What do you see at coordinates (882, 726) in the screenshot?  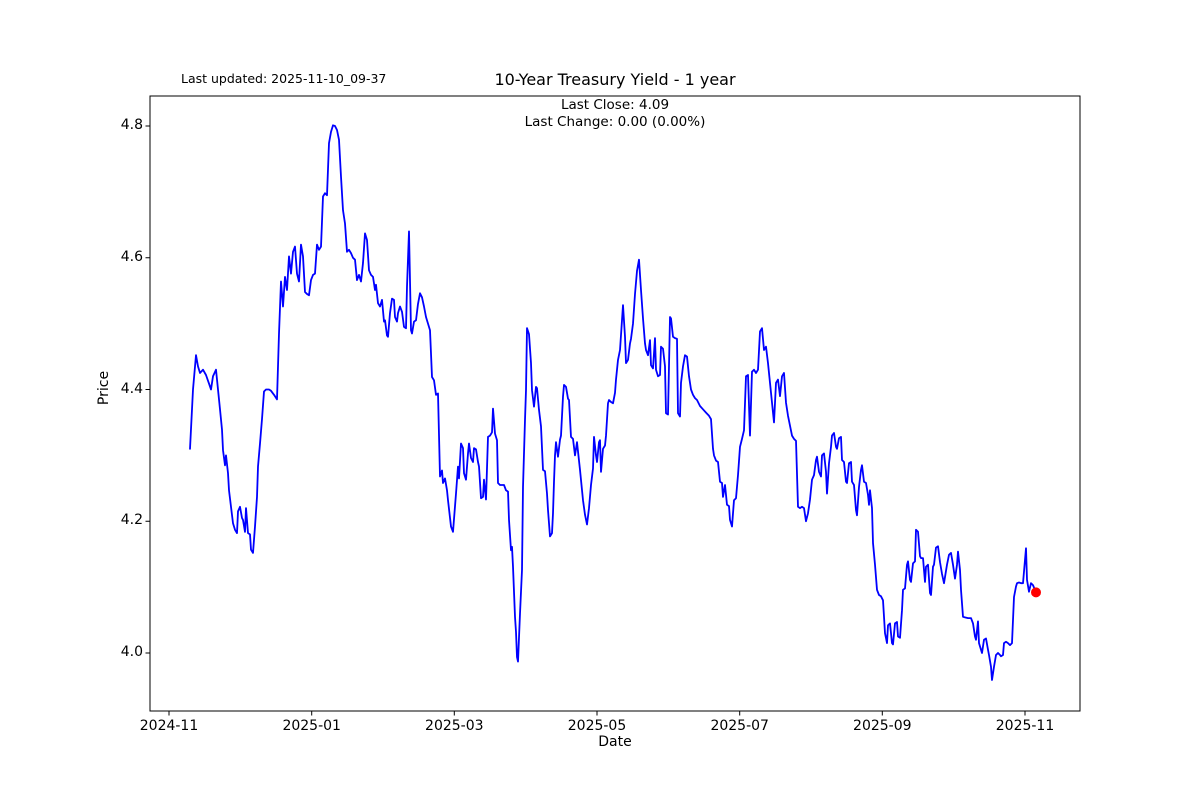 I see `x-tick-label: 2025-09` at bounding box center [882, 726].